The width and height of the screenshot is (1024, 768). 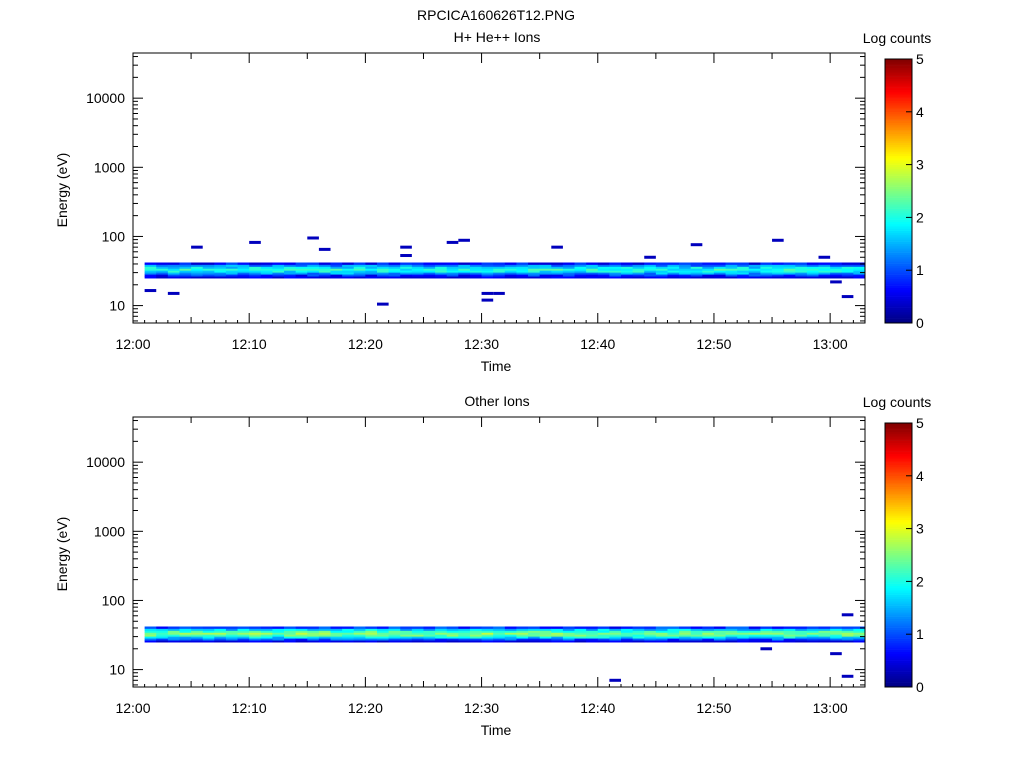 I want to click on isolated-count, so click(x=487, y=300).